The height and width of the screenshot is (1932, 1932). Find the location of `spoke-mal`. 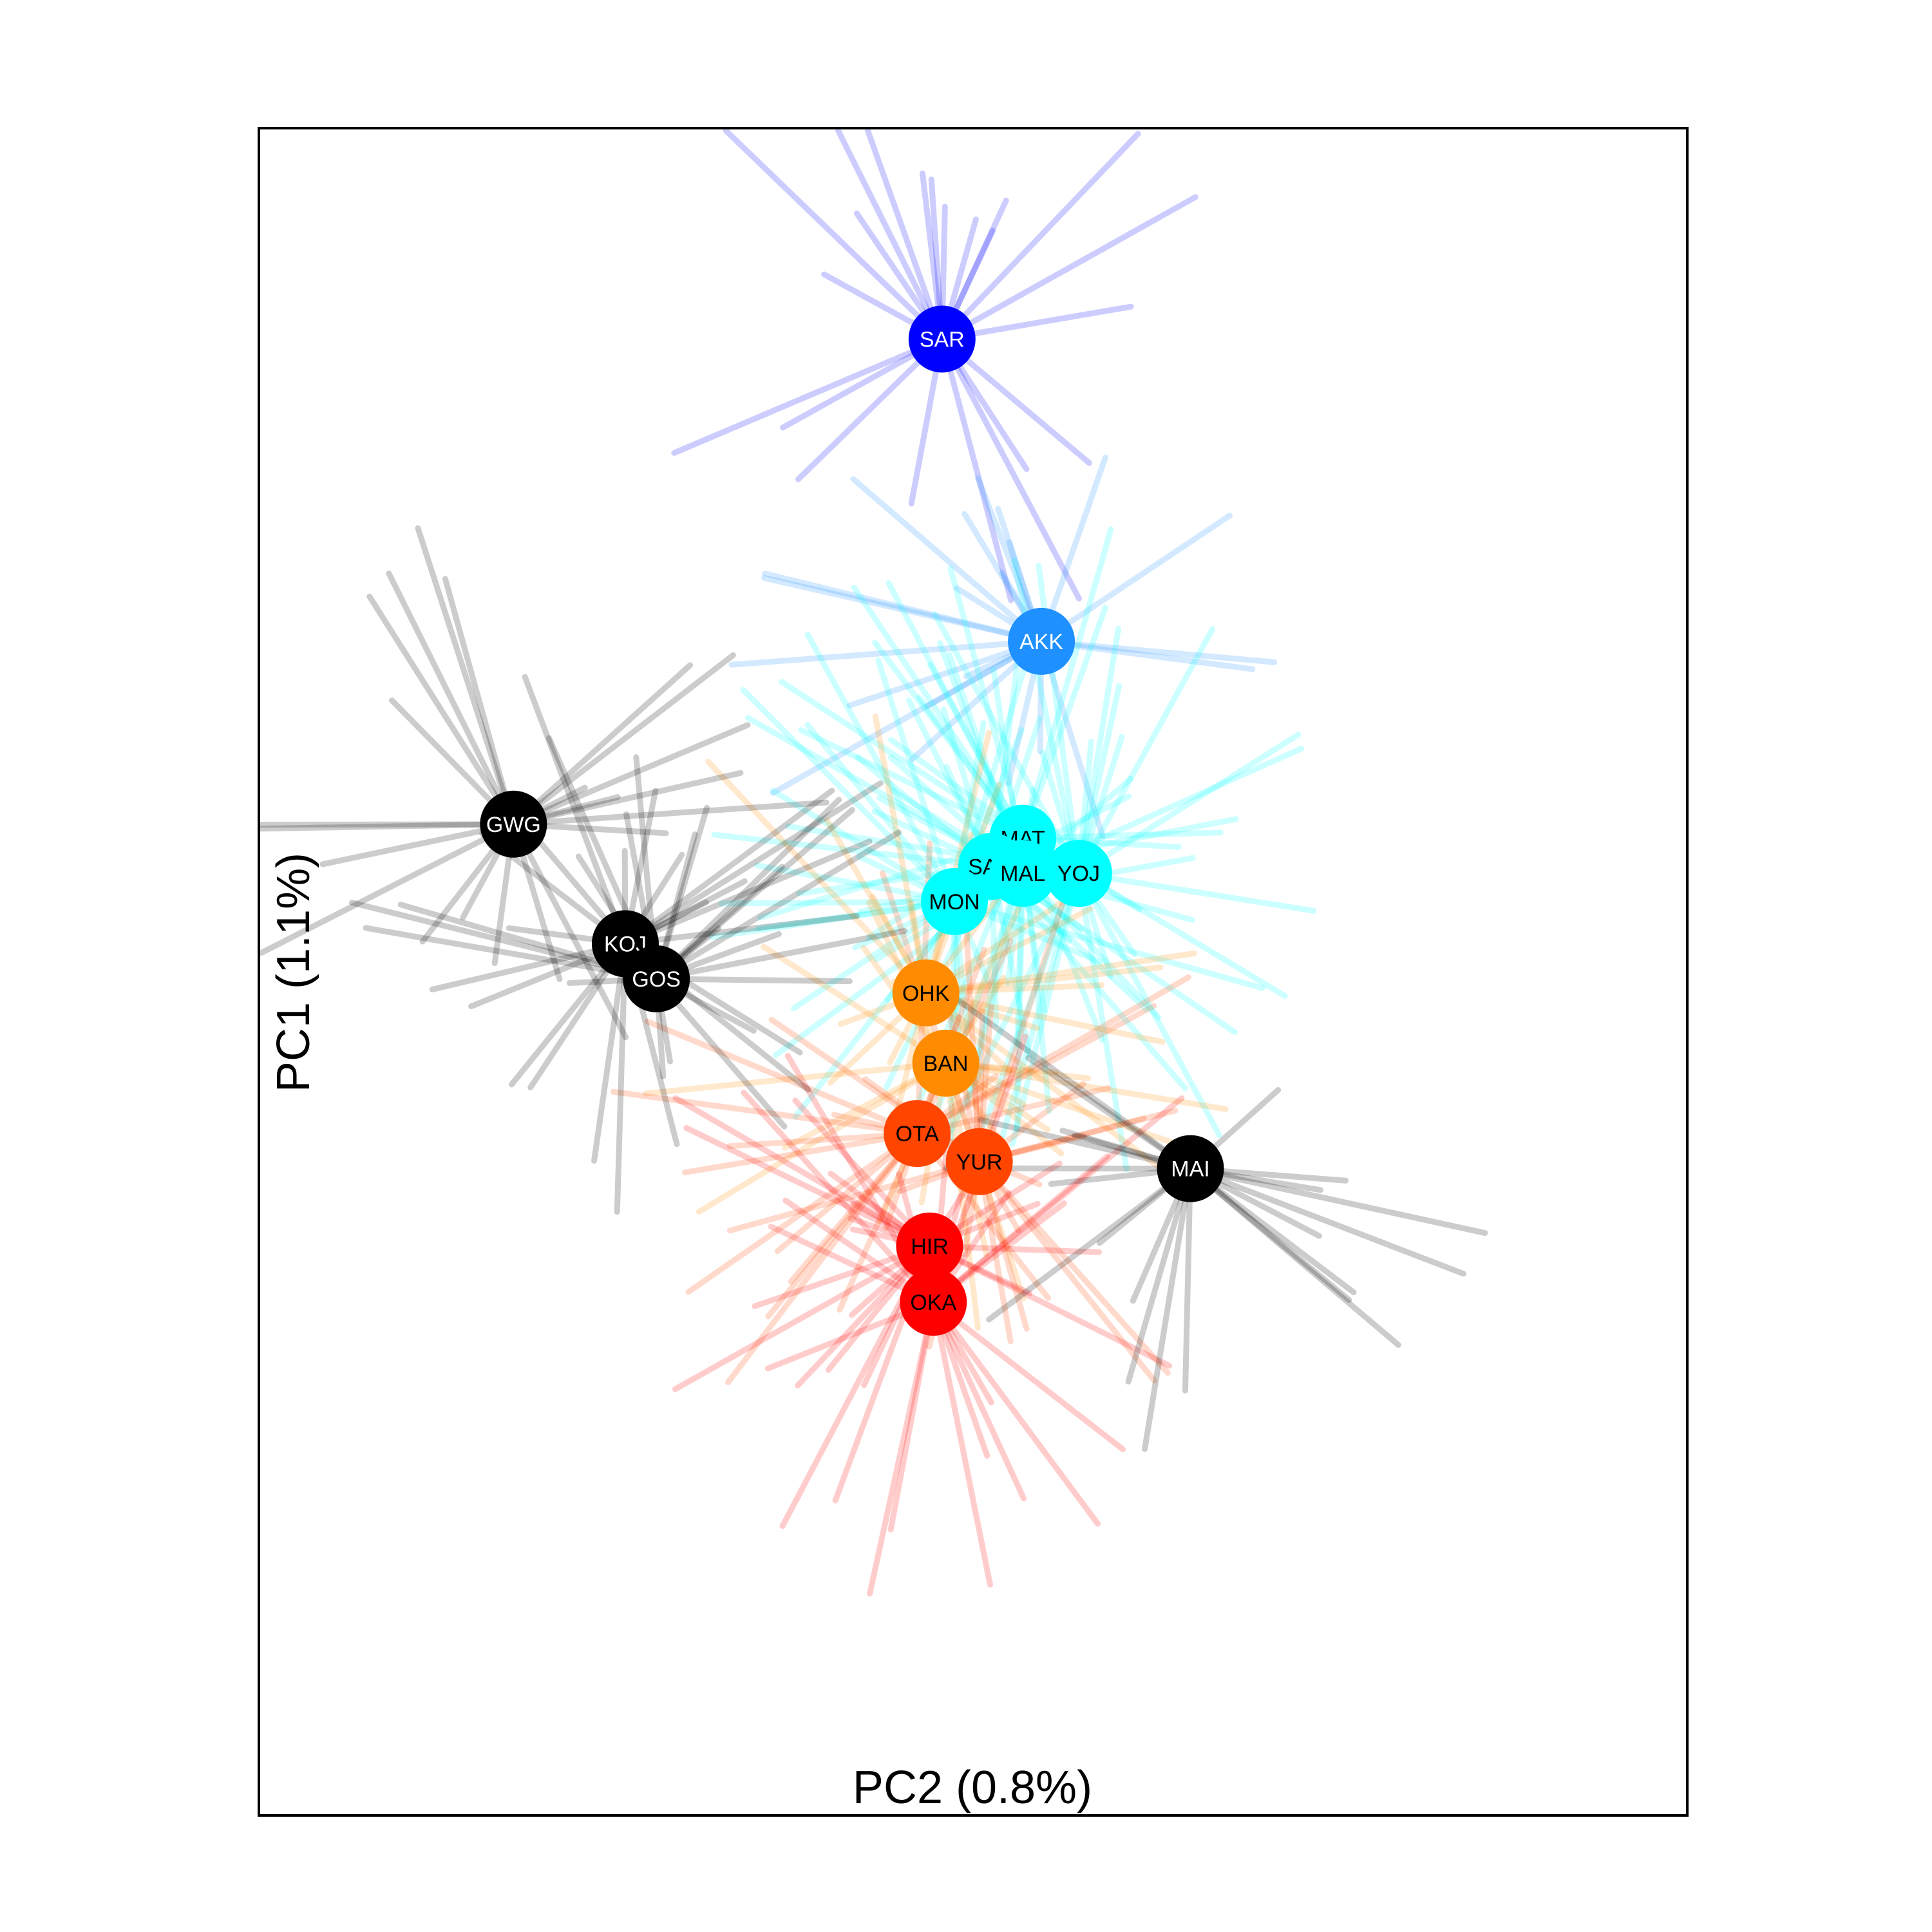

spoke-mal is located at coordinates (999, 974).